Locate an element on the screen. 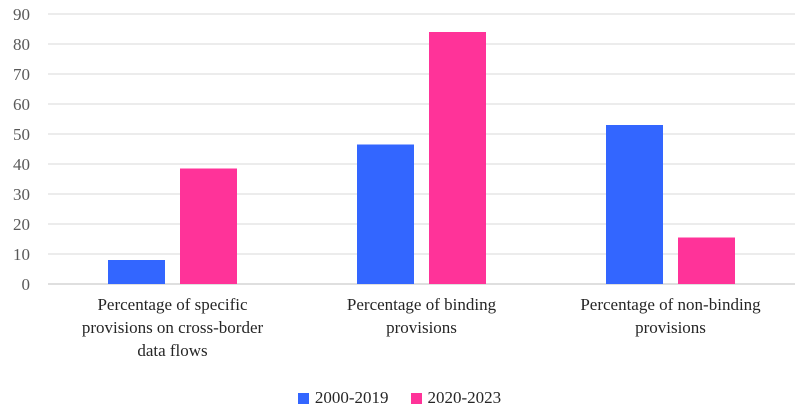  x-category-label-3: Percentage of non-binding provisions is located at coordinates (670, 316).